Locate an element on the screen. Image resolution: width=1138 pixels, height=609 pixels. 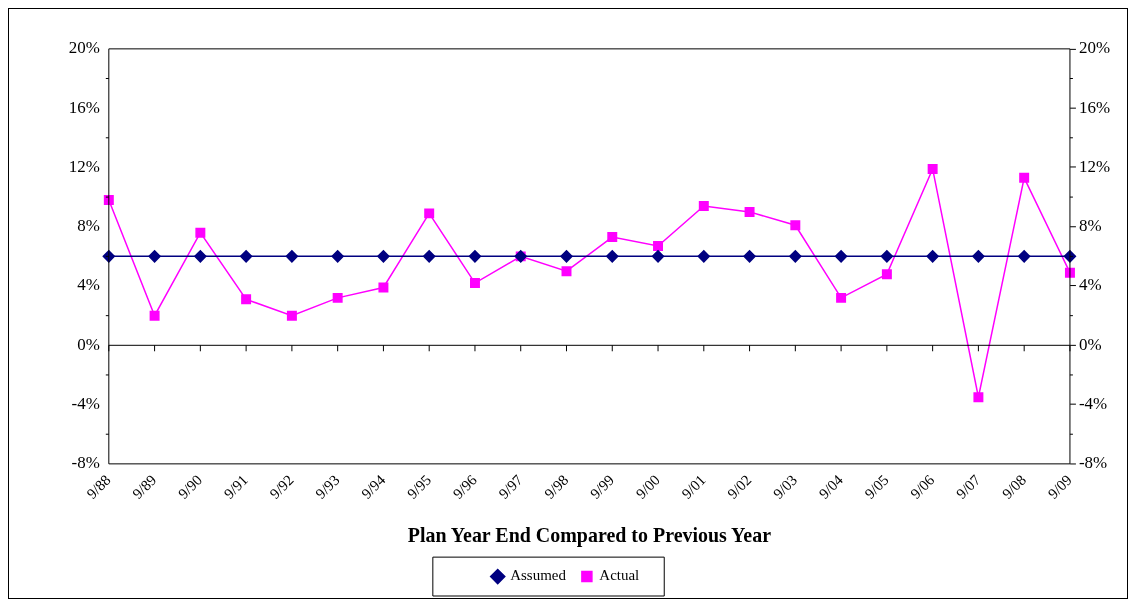
x-tick-label: 9/00 is located at coordinates (647, 486).